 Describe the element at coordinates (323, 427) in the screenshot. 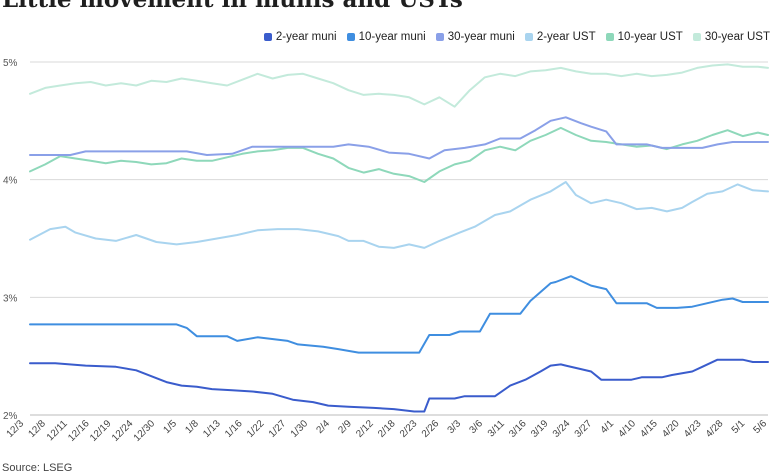

I see `x-tick-label: 2/4` at that location.